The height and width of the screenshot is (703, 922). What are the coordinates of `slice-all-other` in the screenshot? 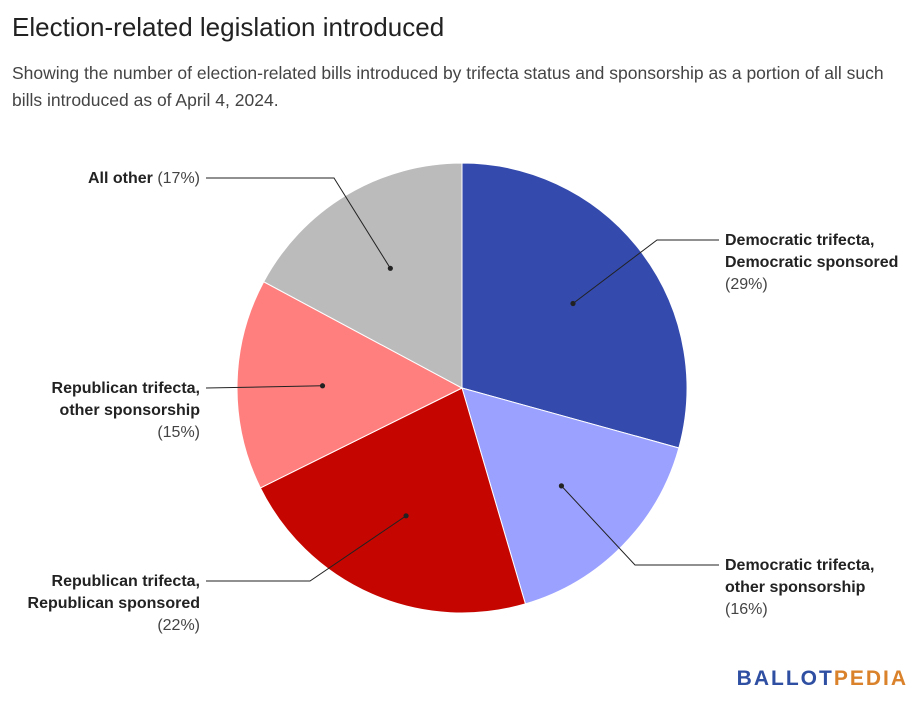 It's located at (362, 275).